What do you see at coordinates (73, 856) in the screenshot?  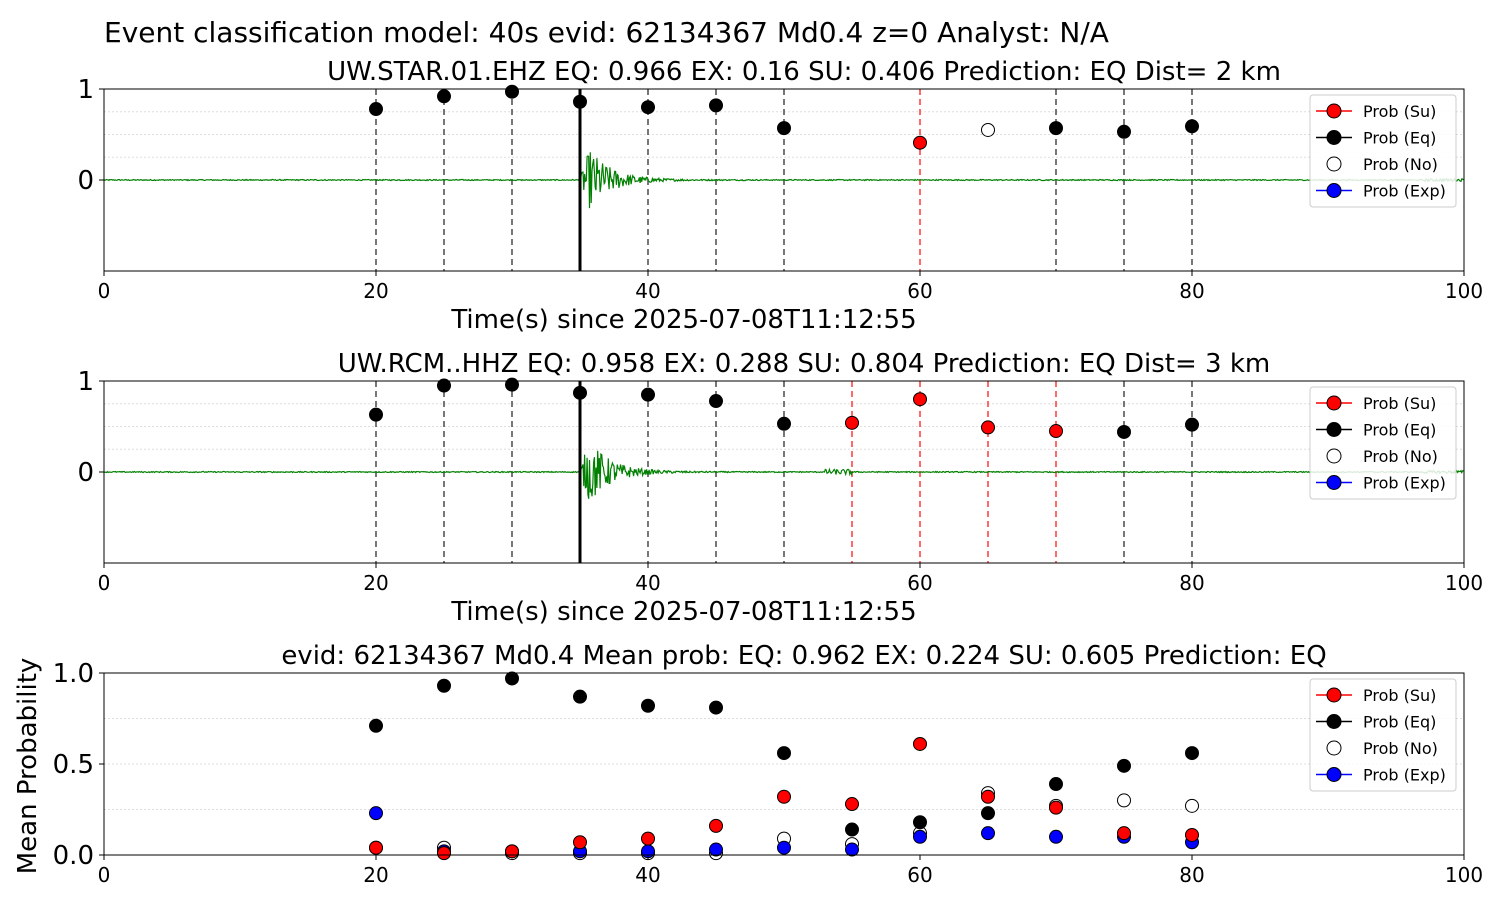 I see `y-tick-label: 0.0` at bounding box center [73, 856].